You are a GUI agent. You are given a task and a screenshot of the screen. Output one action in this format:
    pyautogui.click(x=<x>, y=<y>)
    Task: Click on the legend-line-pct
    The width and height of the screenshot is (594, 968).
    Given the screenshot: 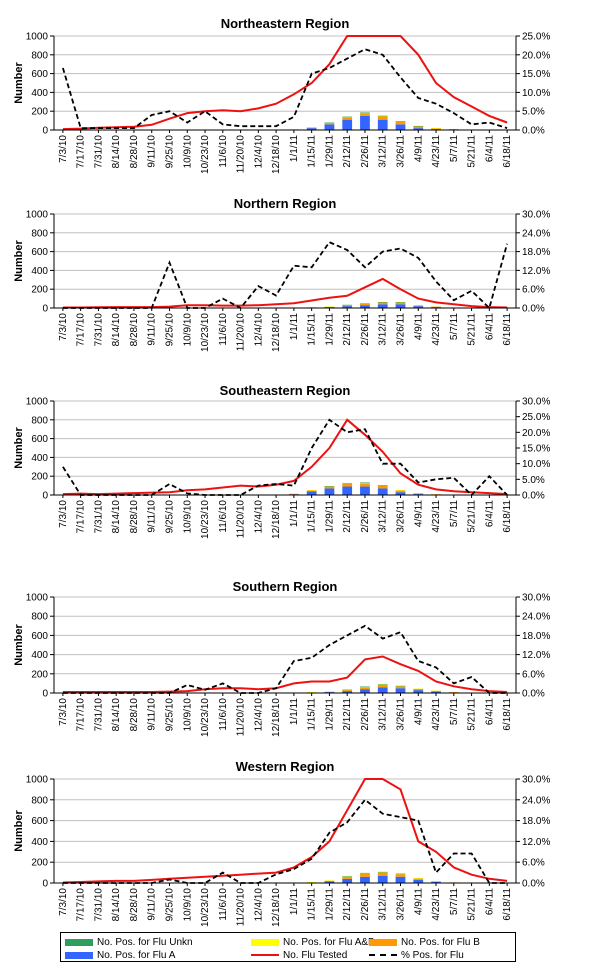 What is the action you would take?
    pyautogui.click(x=383, y=955)
    